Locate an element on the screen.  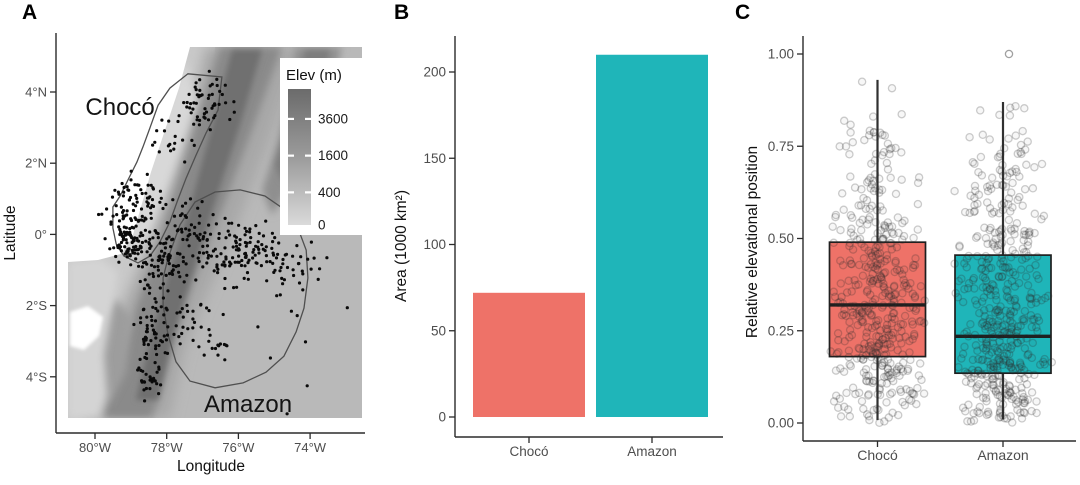
jitter-points-amazon is located at coordinates (1003, 264).